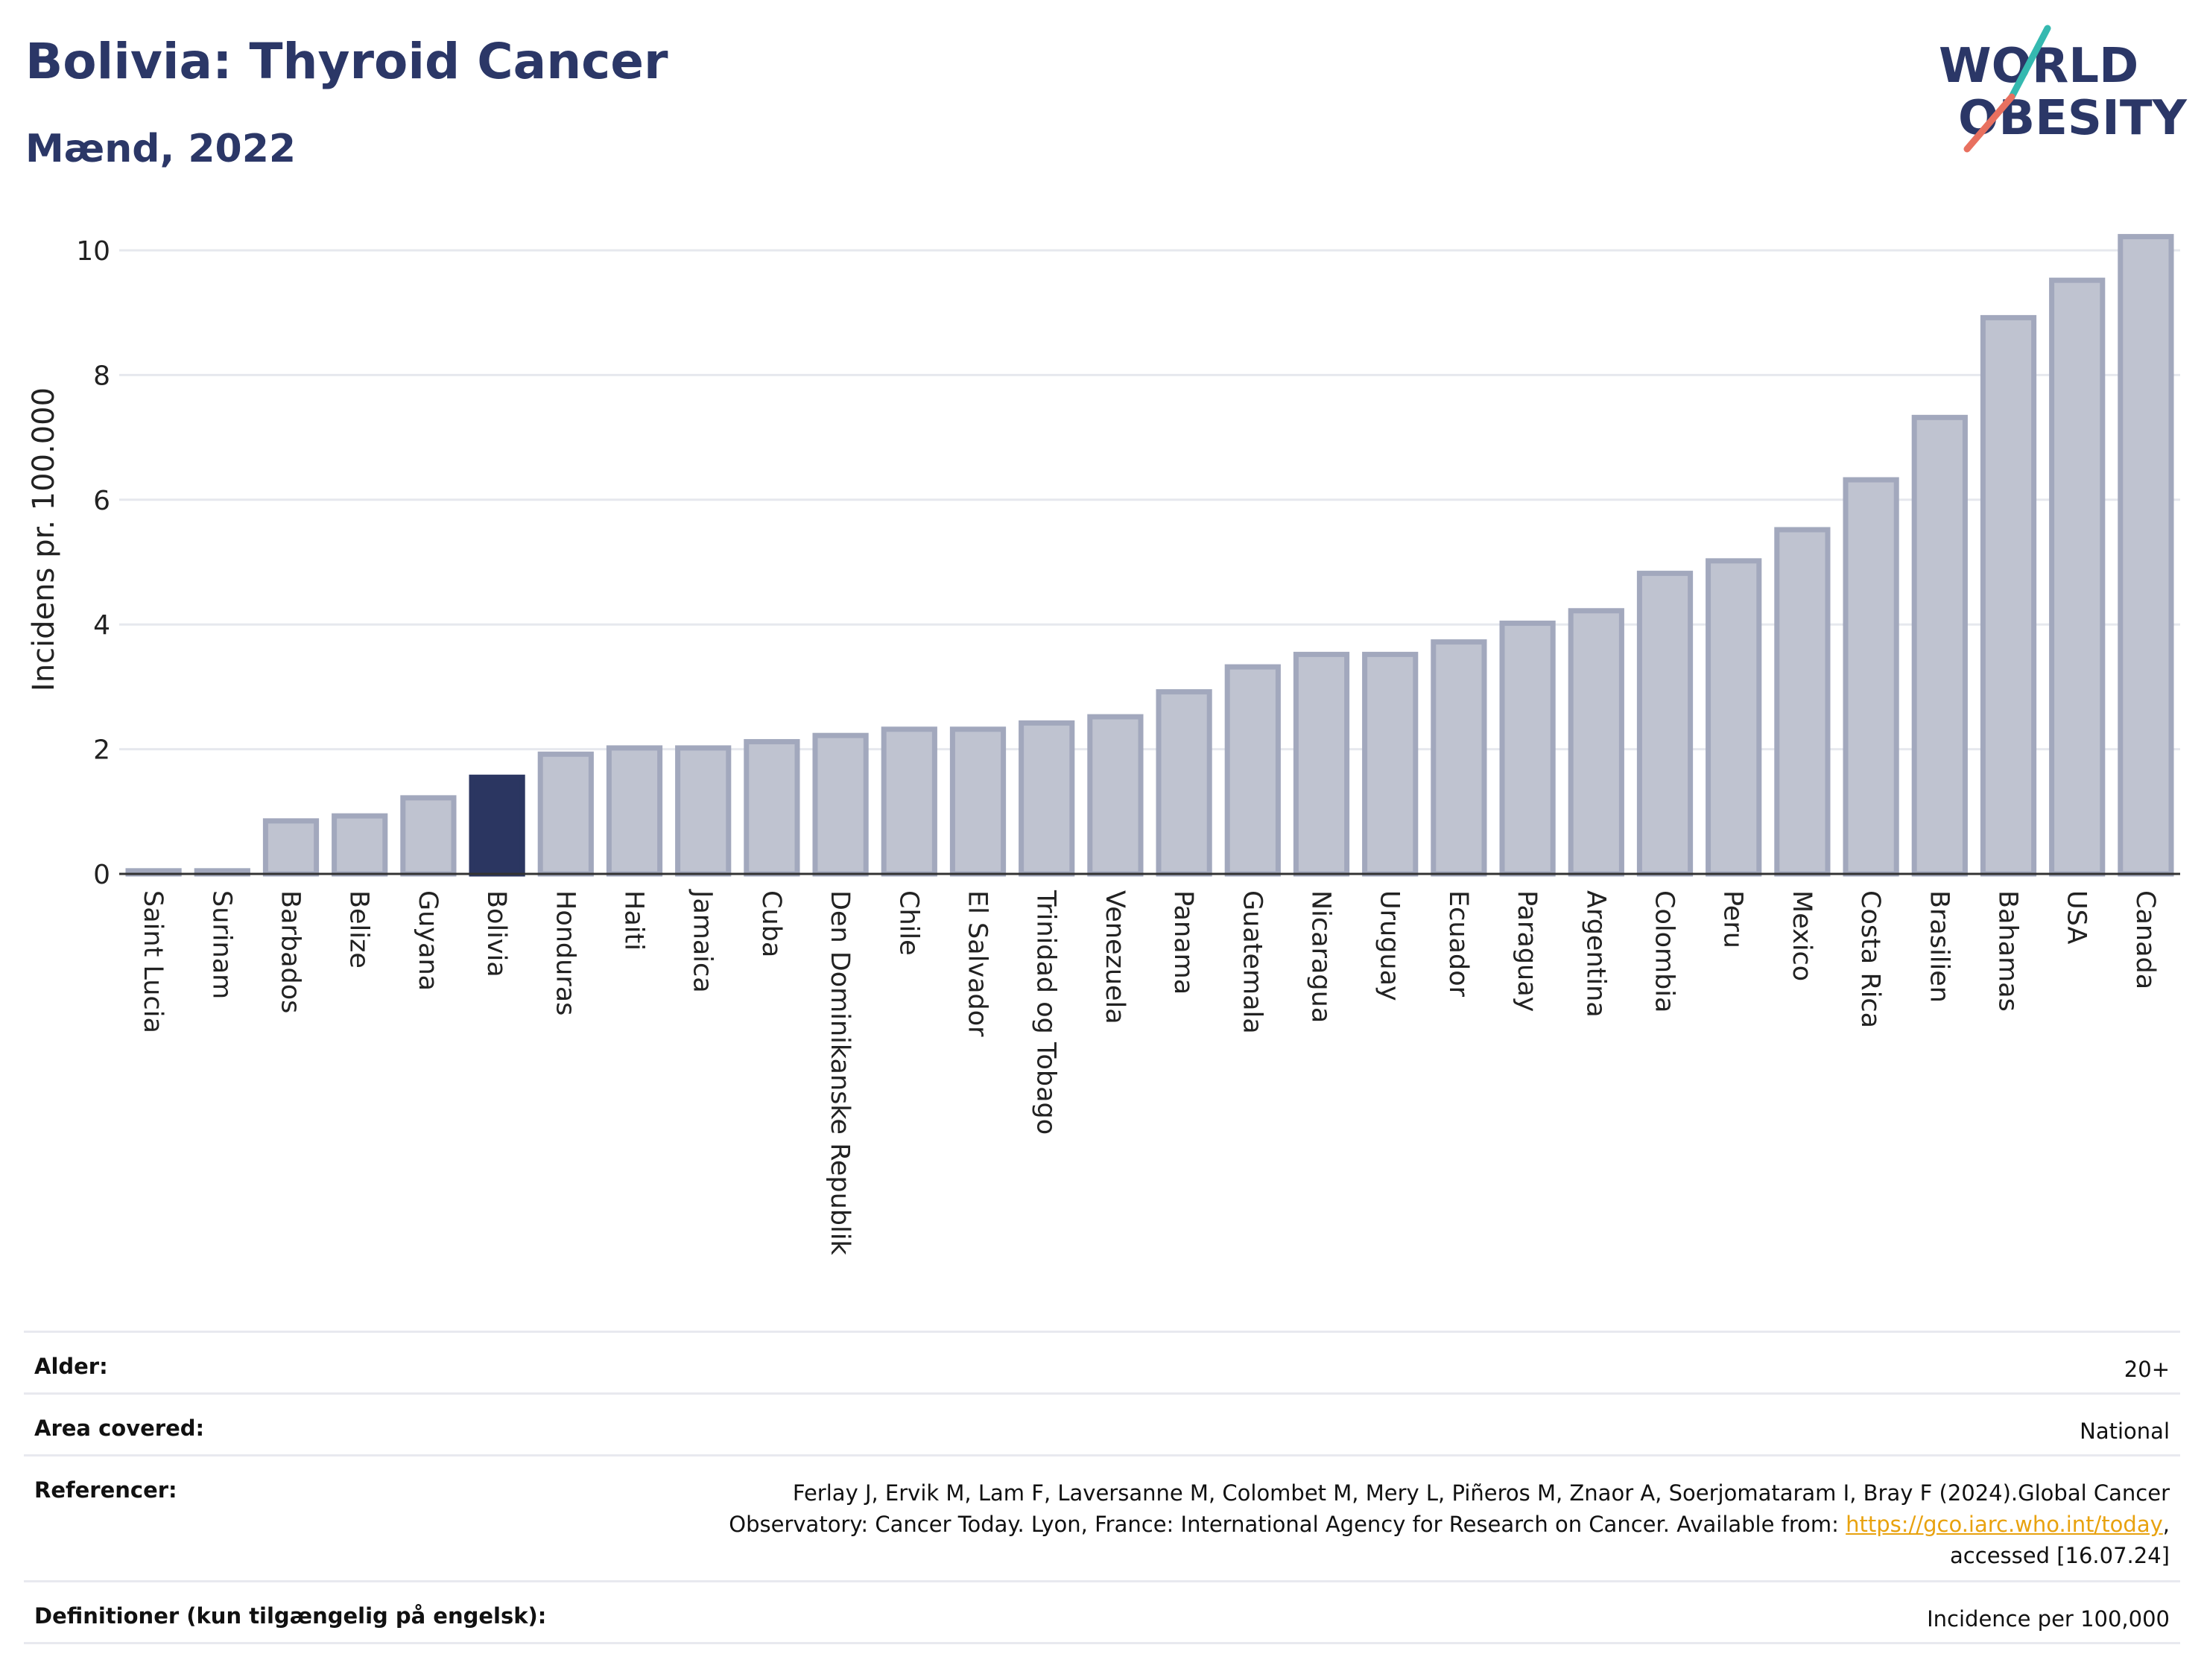 Image resolution: width=2204 pixels, height=1680 pixels. I want to click on page-subtitle: Mænd, 2022, so click(161, 149).